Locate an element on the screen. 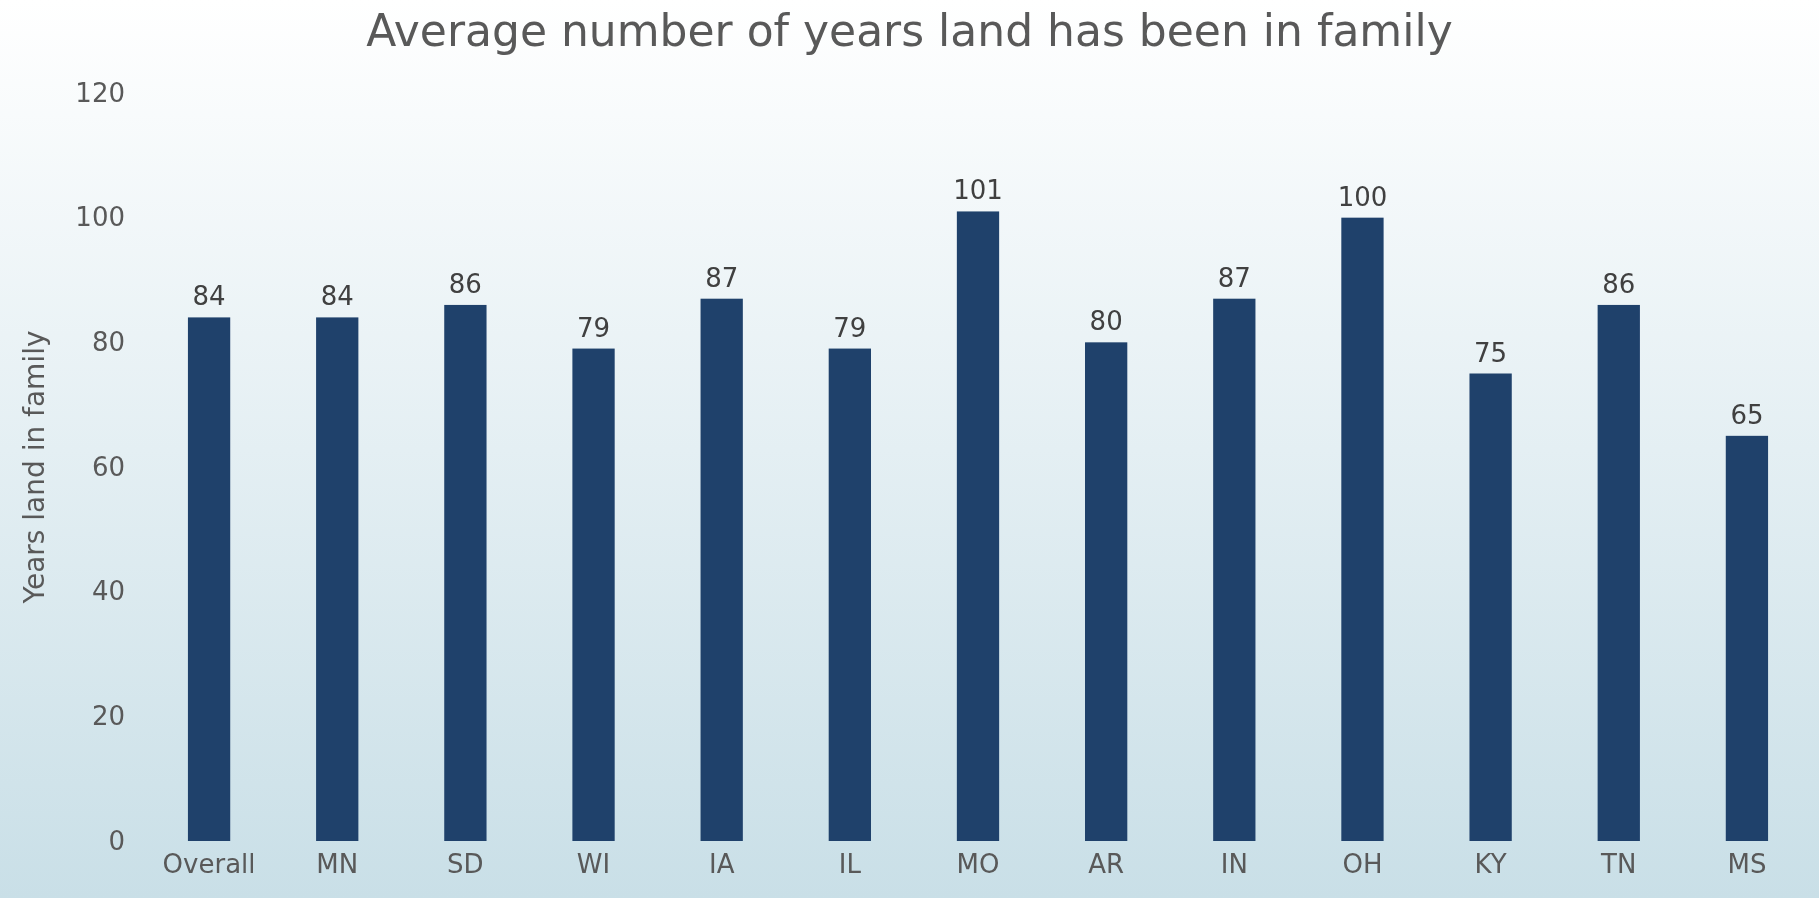  y-tick-label: 20 is located at coordinates (108, 716).